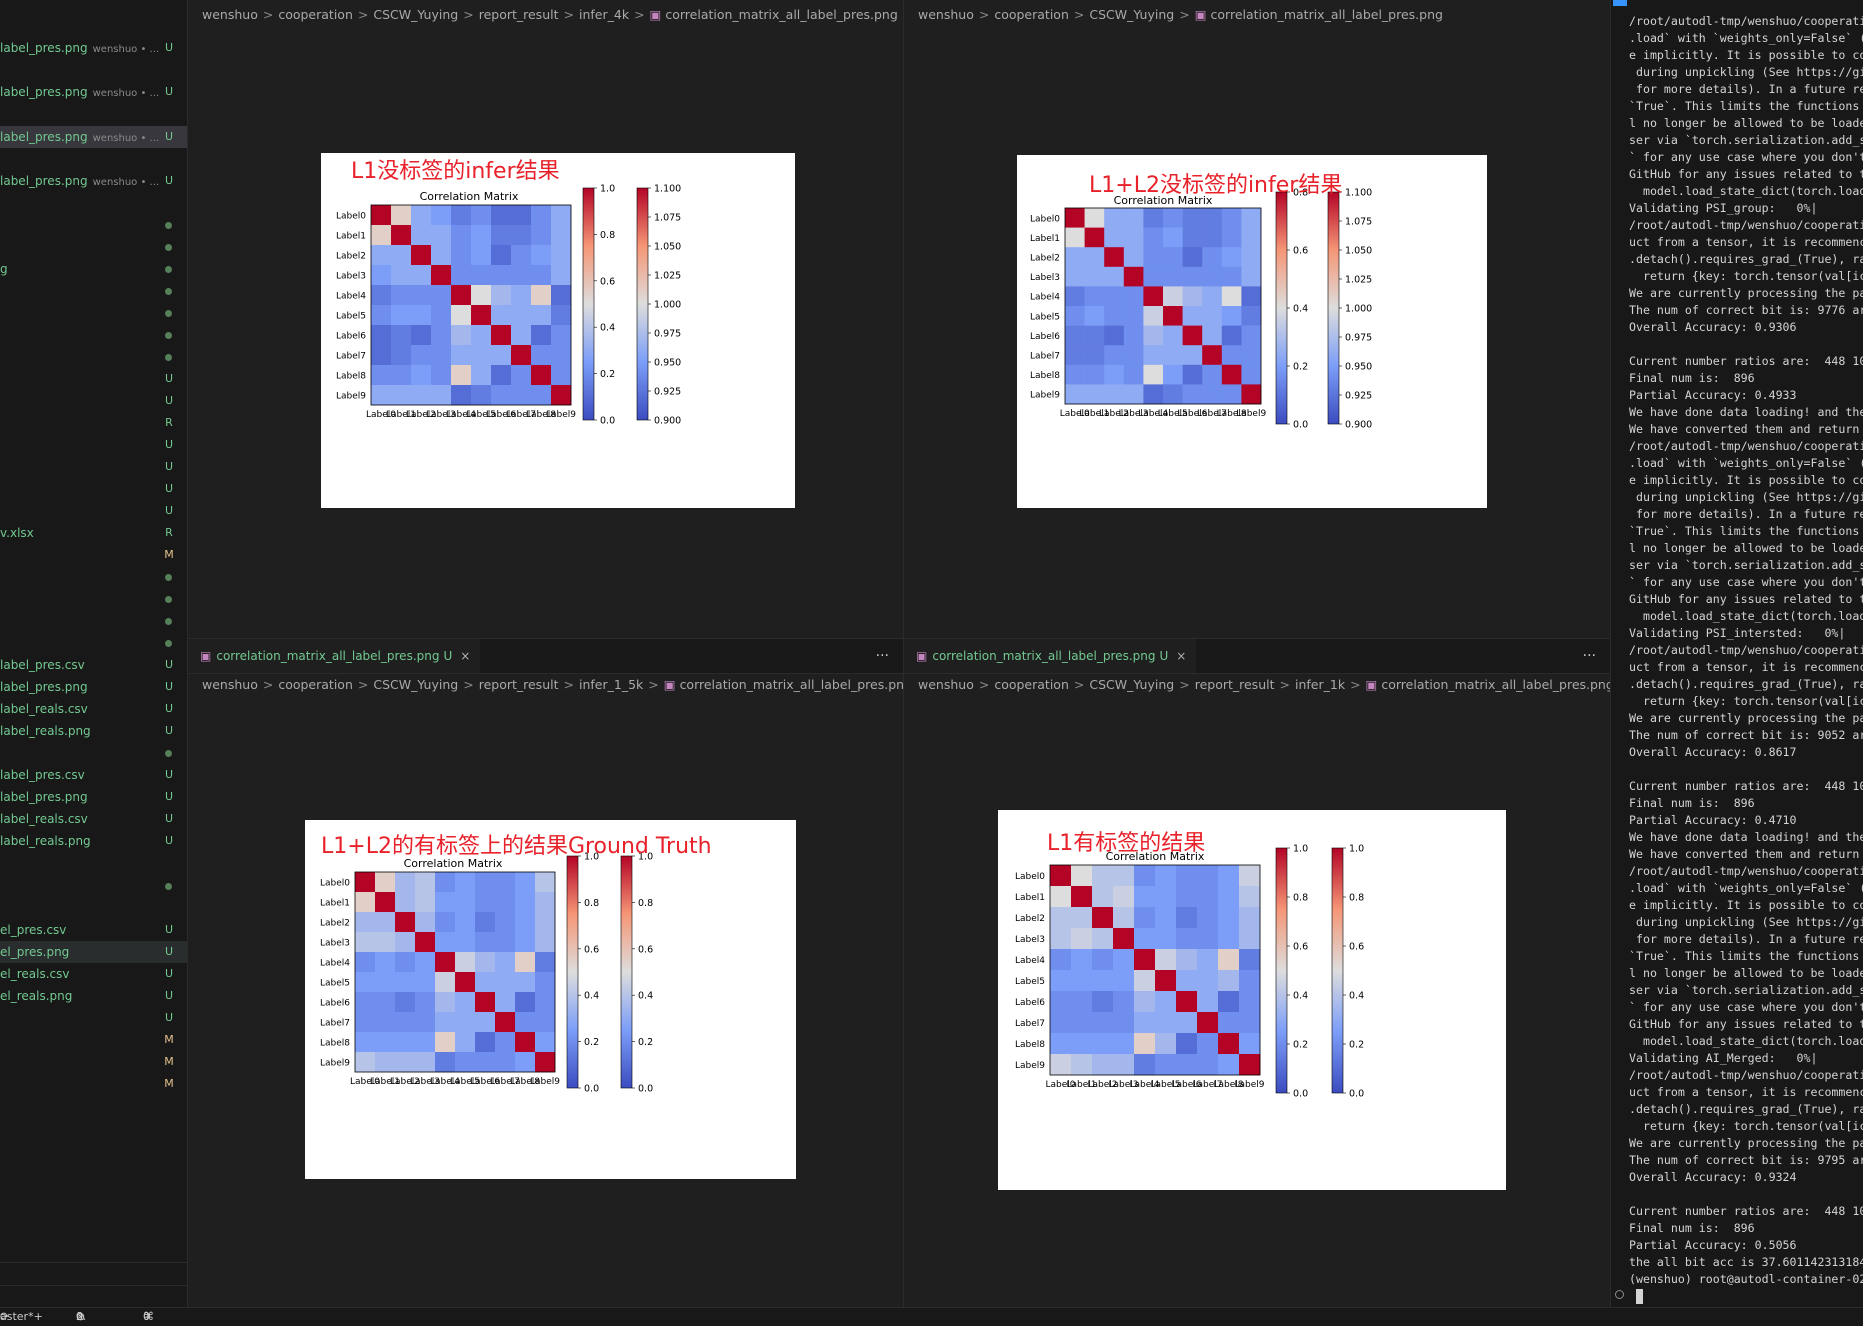 This screenshot has width=1863, height=1326. What do you see at coordinates (93, 974) in the screenshot?
I see `file-item: el_reals.csv U` at bounding box center [93, 974].